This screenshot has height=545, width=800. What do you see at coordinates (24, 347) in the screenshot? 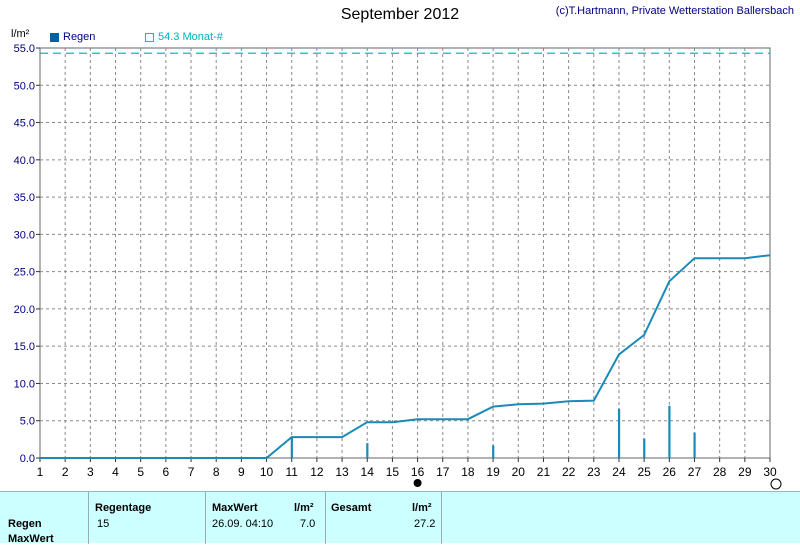
I see `y-tick-label: 15.0` at bounding box center [24, 347].